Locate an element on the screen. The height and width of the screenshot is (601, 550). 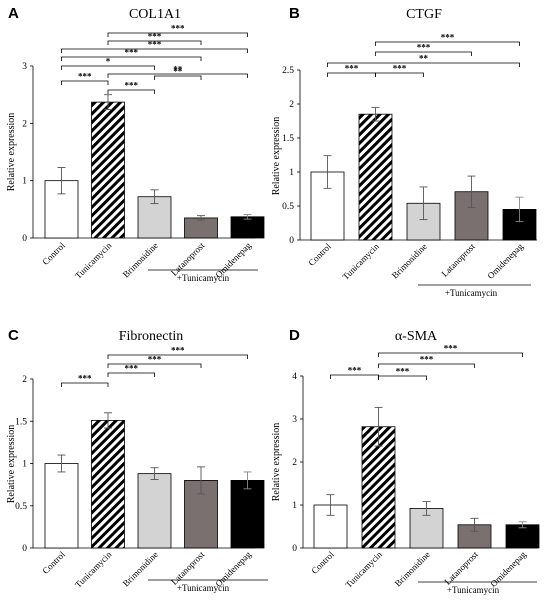
significance-label: * is located at coordinates (108, 62).